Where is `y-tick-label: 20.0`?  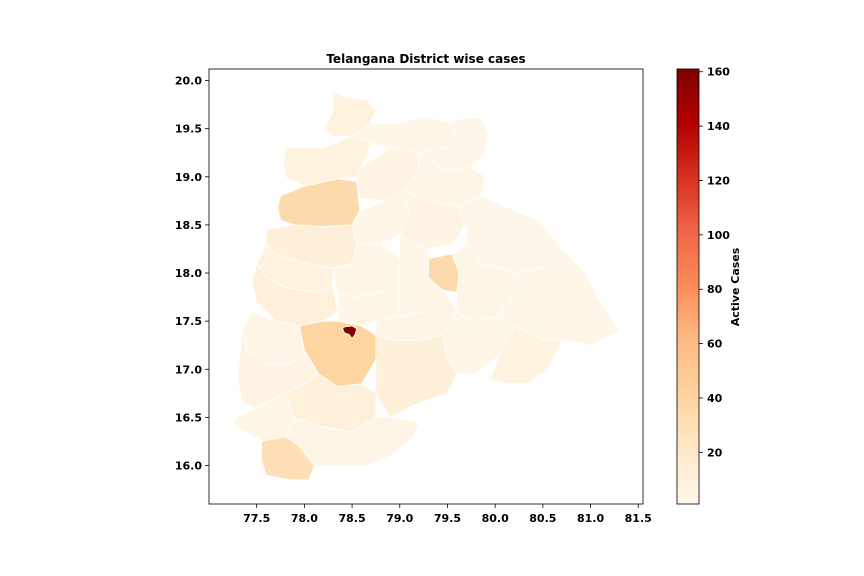
y-tick-label: 20.0 is located at coordinates (188, 81).